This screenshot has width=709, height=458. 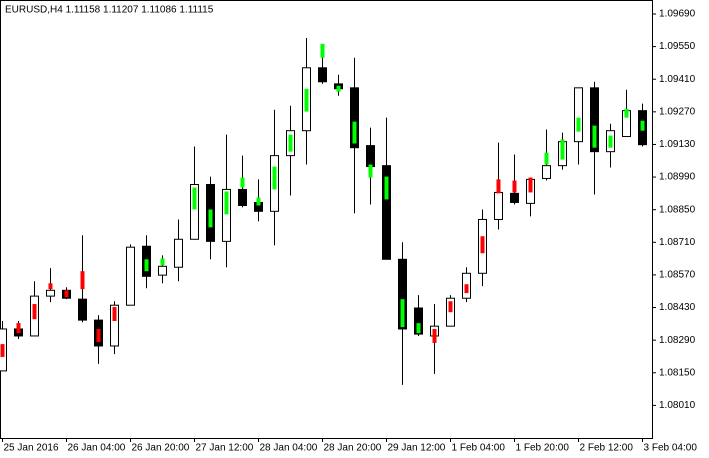 What do you see at coordinates (31, 448) in the screenshot?
I see `x-tick-label: 25 Jan 2016` at bounding box center [31, 448].